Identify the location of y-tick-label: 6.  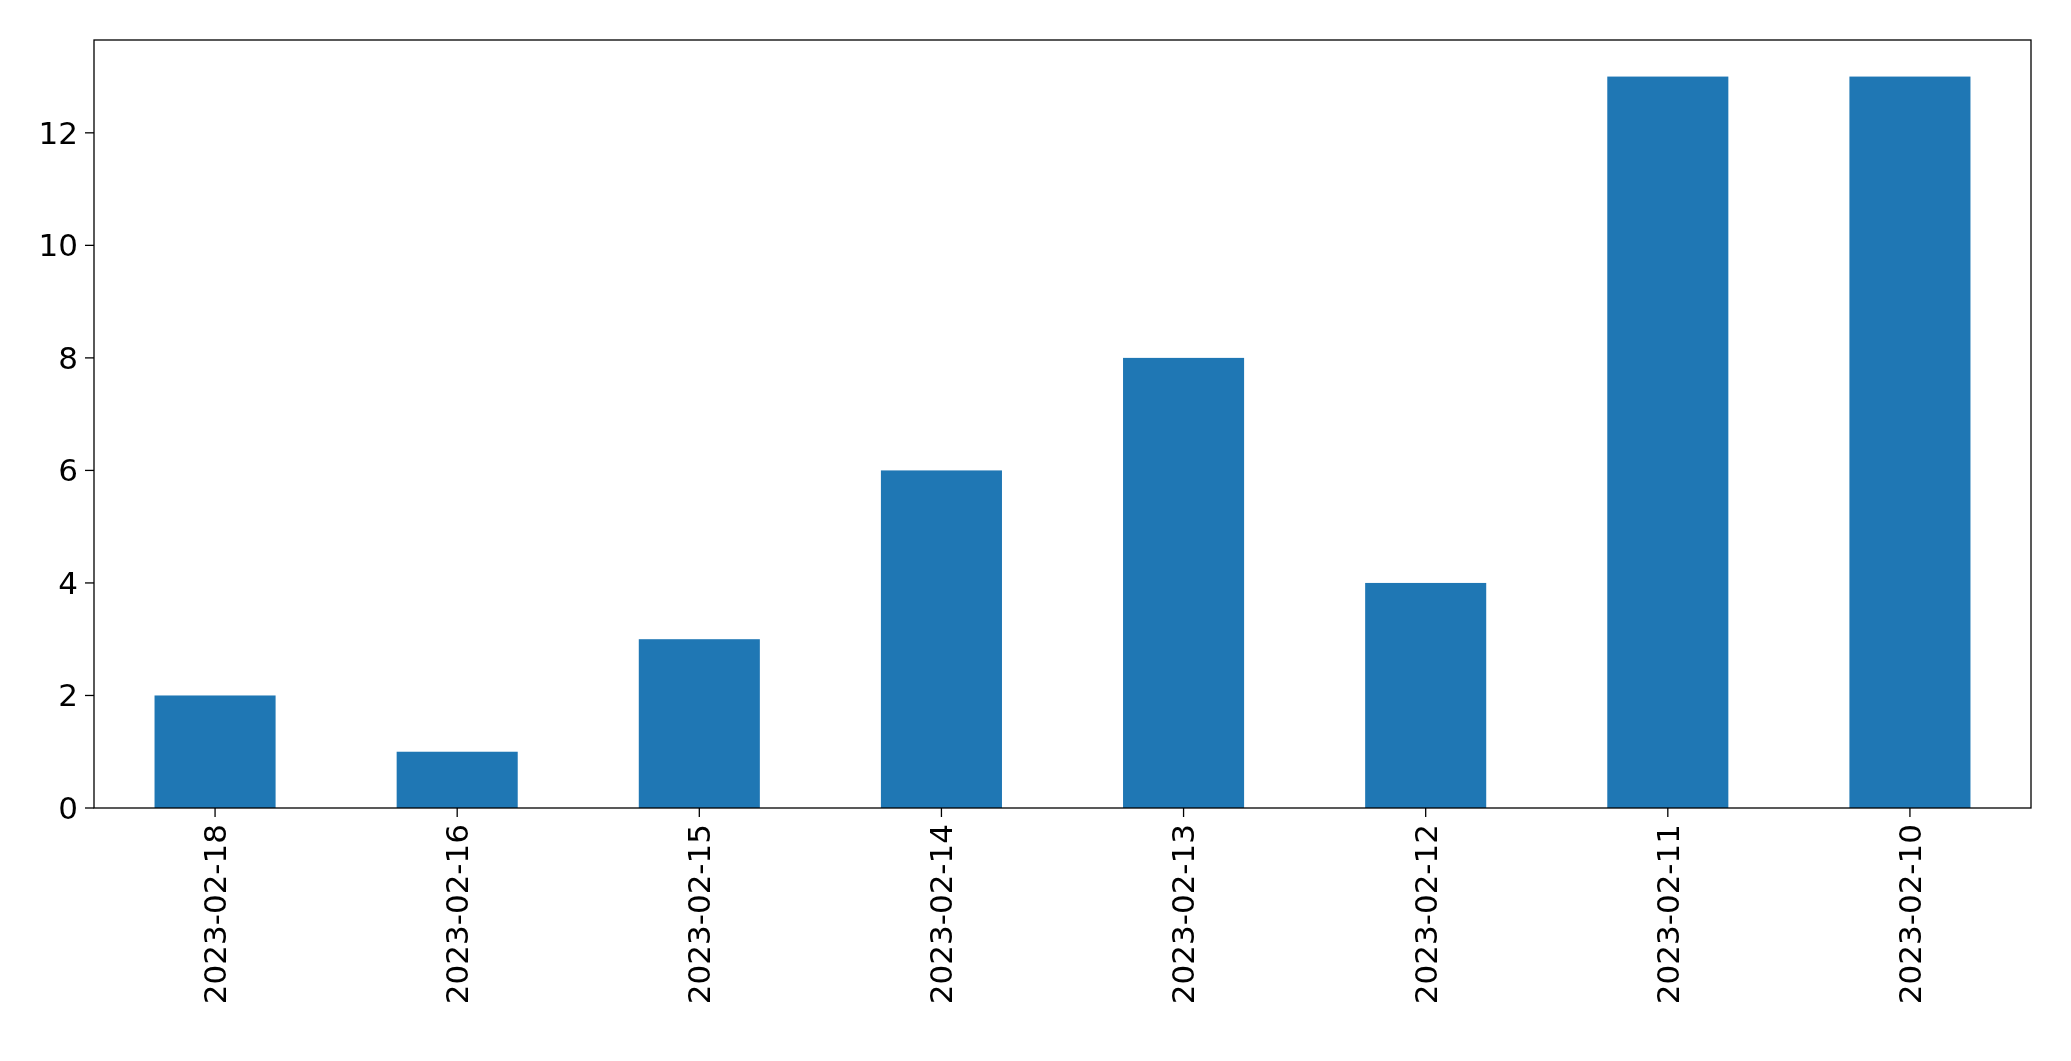
(68, 470).